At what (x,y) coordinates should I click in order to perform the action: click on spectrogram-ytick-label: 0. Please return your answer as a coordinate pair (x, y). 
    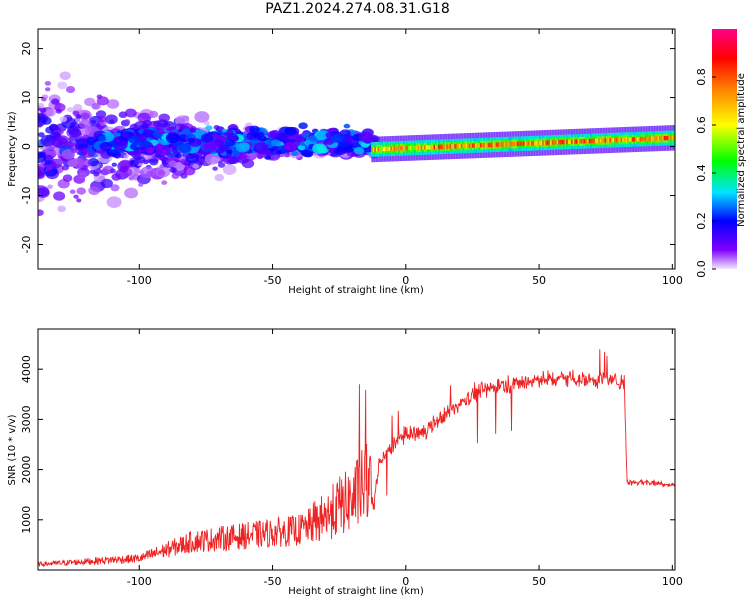
    Looking at the image, I should click on (26, 146).